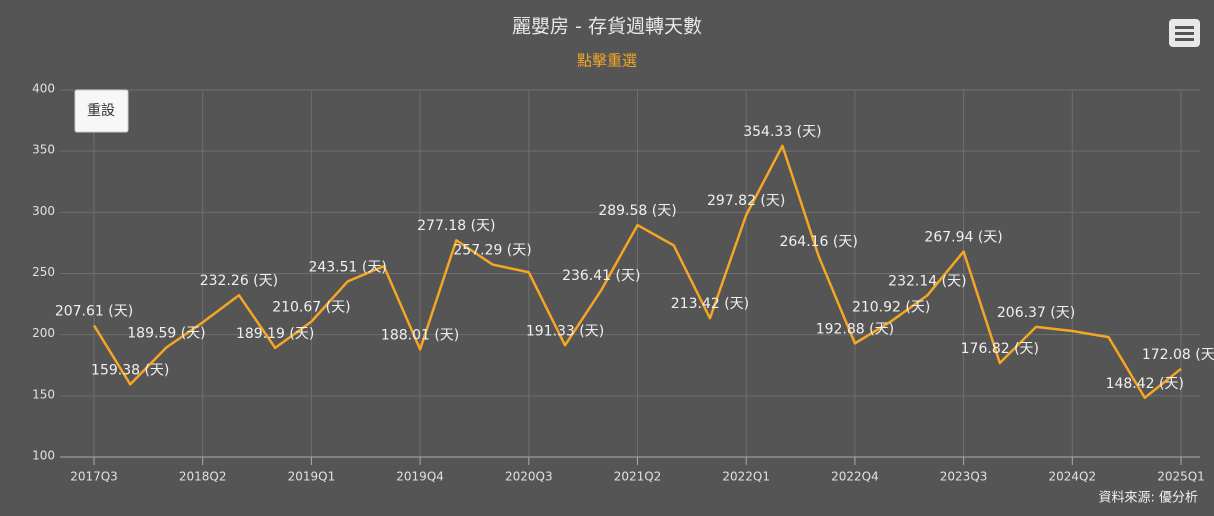 The width and height of the screenshot is (1214, 516). Describe the element at coordinates (43, 333) in the screenshot. I see `y-tick-label: 200` at that location.